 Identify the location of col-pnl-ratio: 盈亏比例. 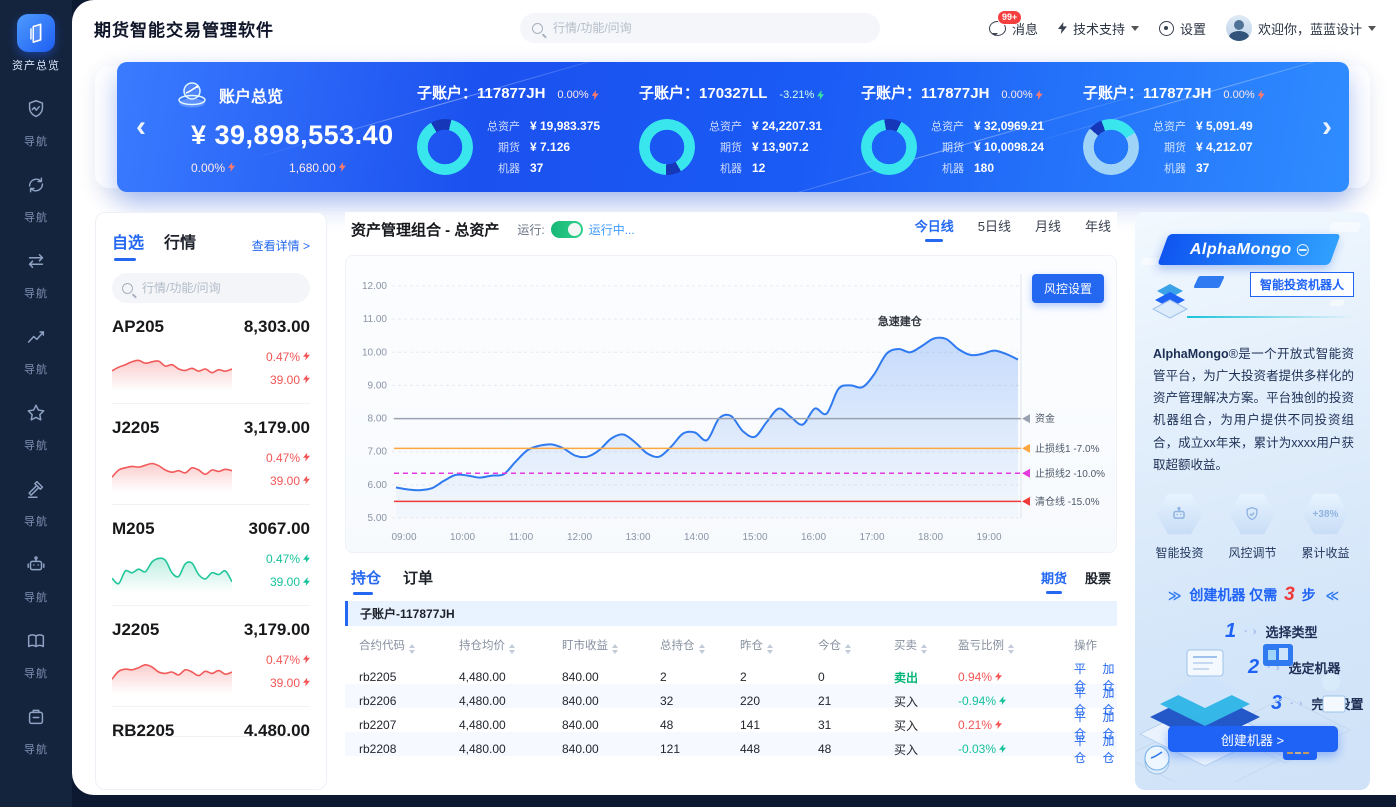
(1016, 645).